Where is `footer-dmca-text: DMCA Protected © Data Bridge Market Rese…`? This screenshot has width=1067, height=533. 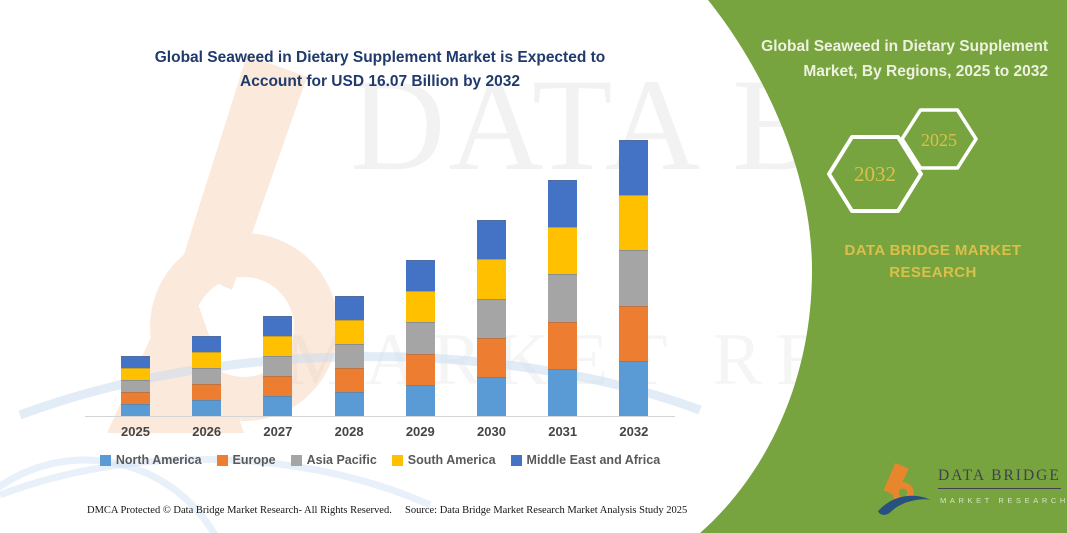
footer-dmca-text: DMCA Protected © Data Bridge Market Rese… is located at coordinates (239, 510).